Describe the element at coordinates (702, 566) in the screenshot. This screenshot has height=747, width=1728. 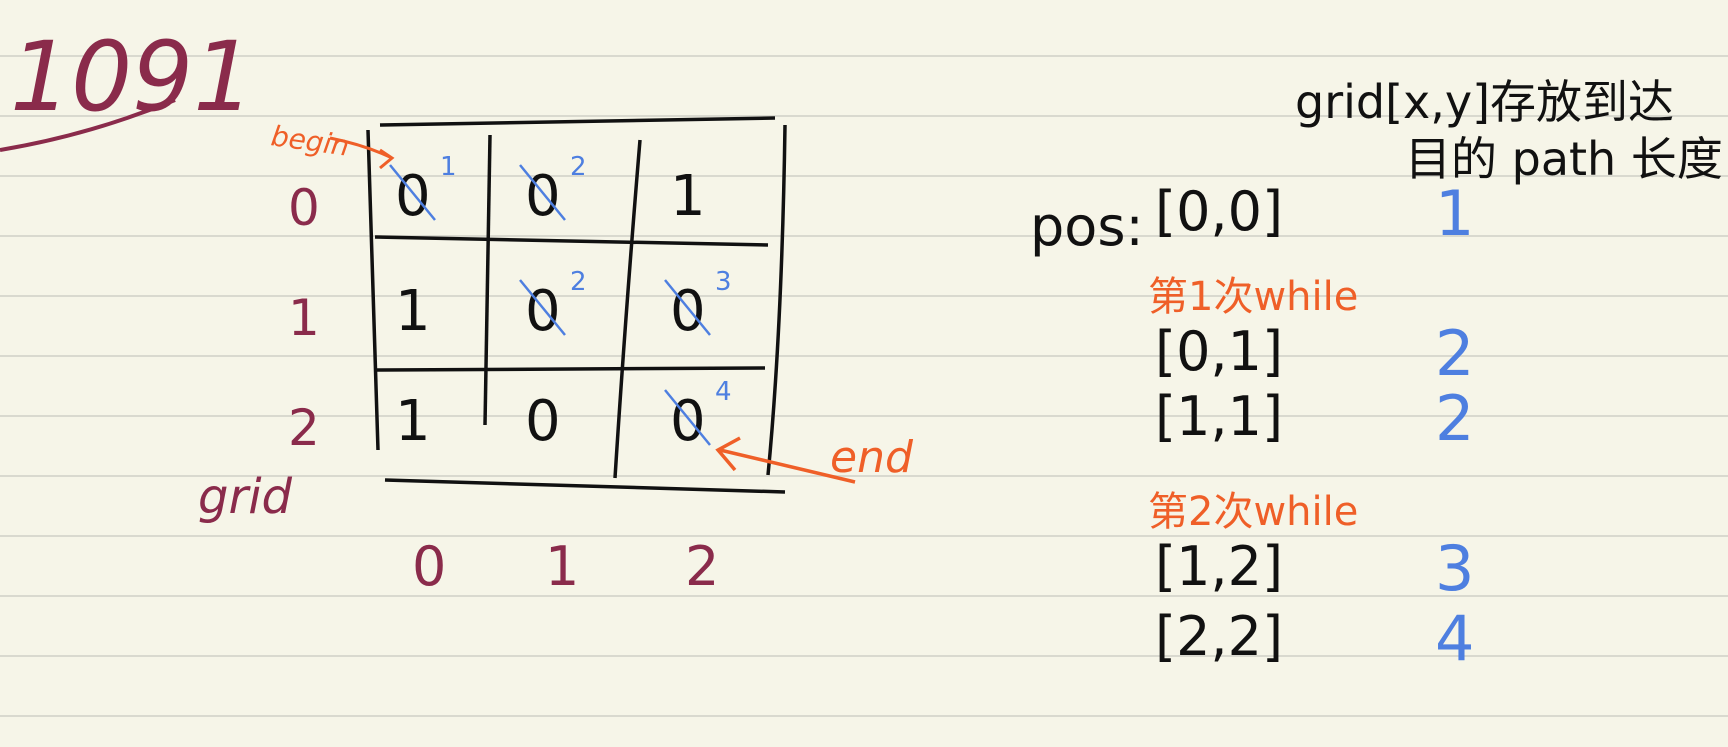
I see `col-label: 2` at that location.